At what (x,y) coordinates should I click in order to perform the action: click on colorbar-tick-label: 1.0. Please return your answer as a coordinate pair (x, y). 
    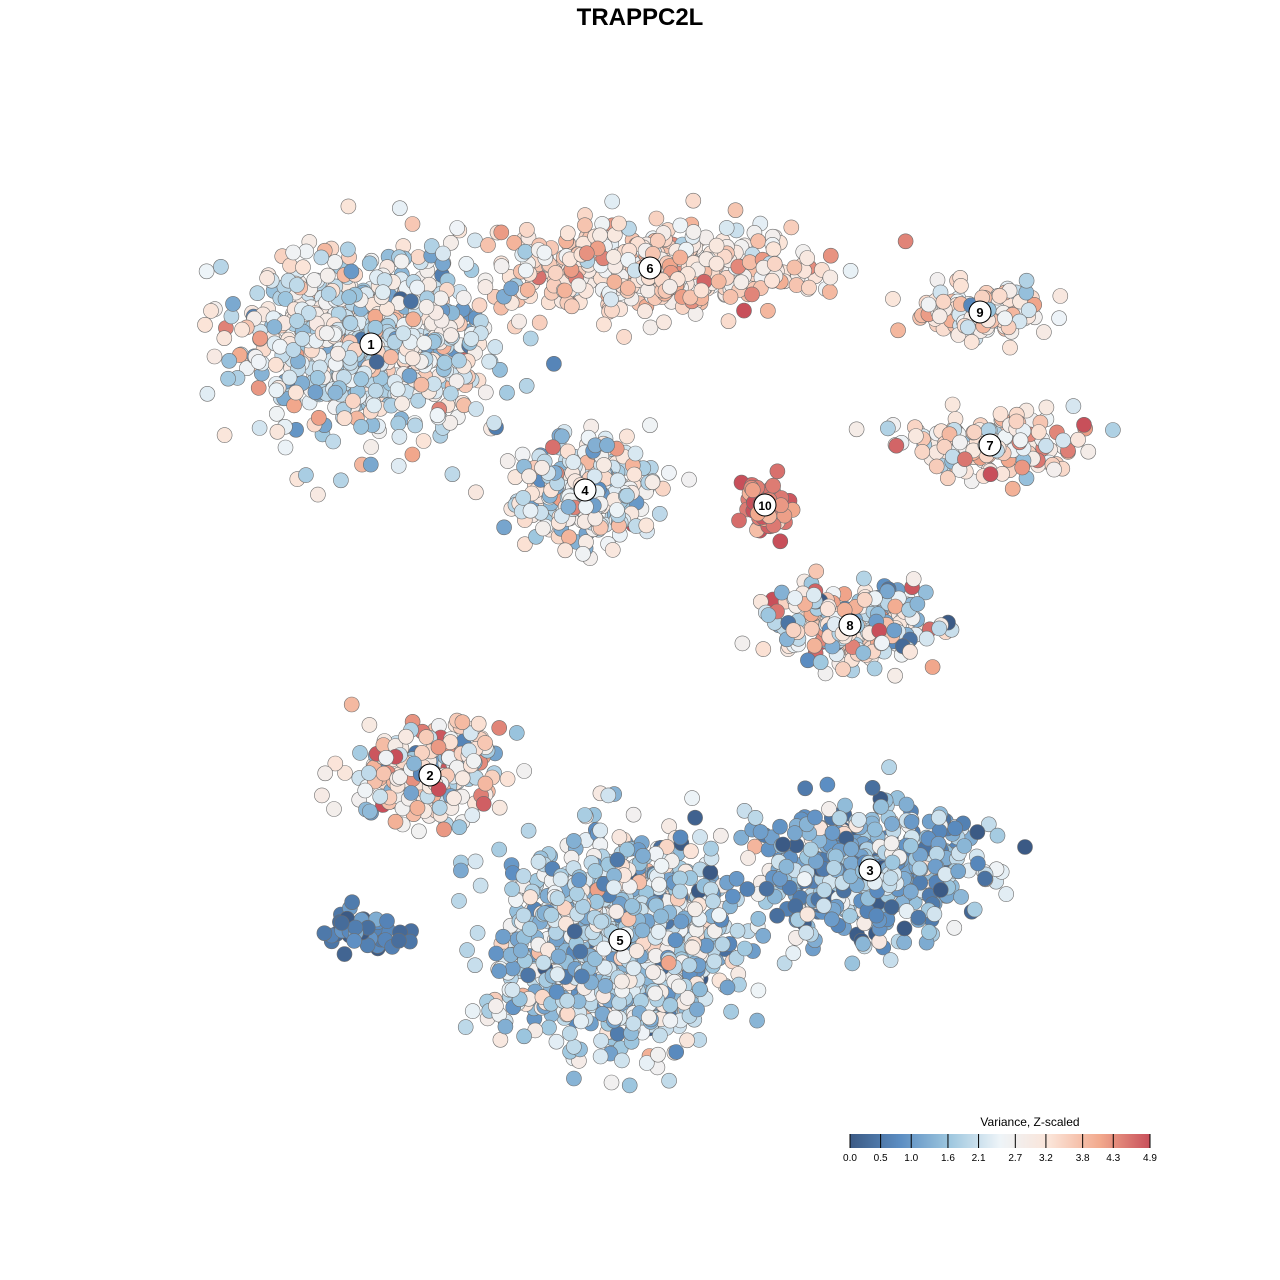
    Looking at the image, I should click on (911, 1158).